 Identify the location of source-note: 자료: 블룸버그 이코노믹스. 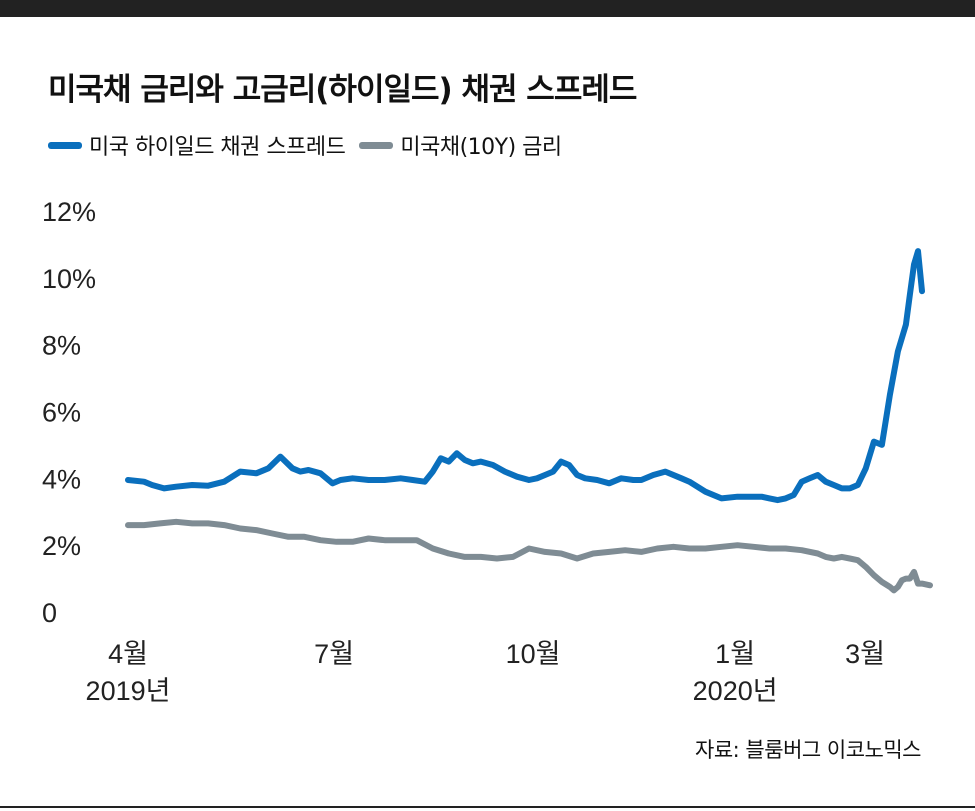
(808, 750).